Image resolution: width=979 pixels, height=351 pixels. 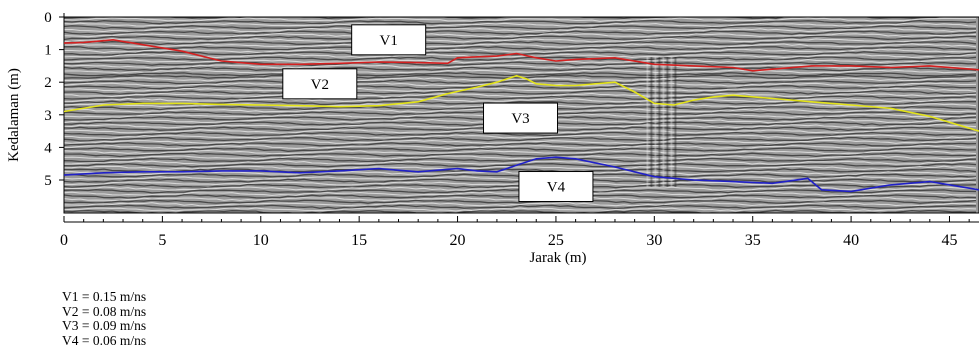 I want to click on series-line-v1, so click(x=521, y=55).